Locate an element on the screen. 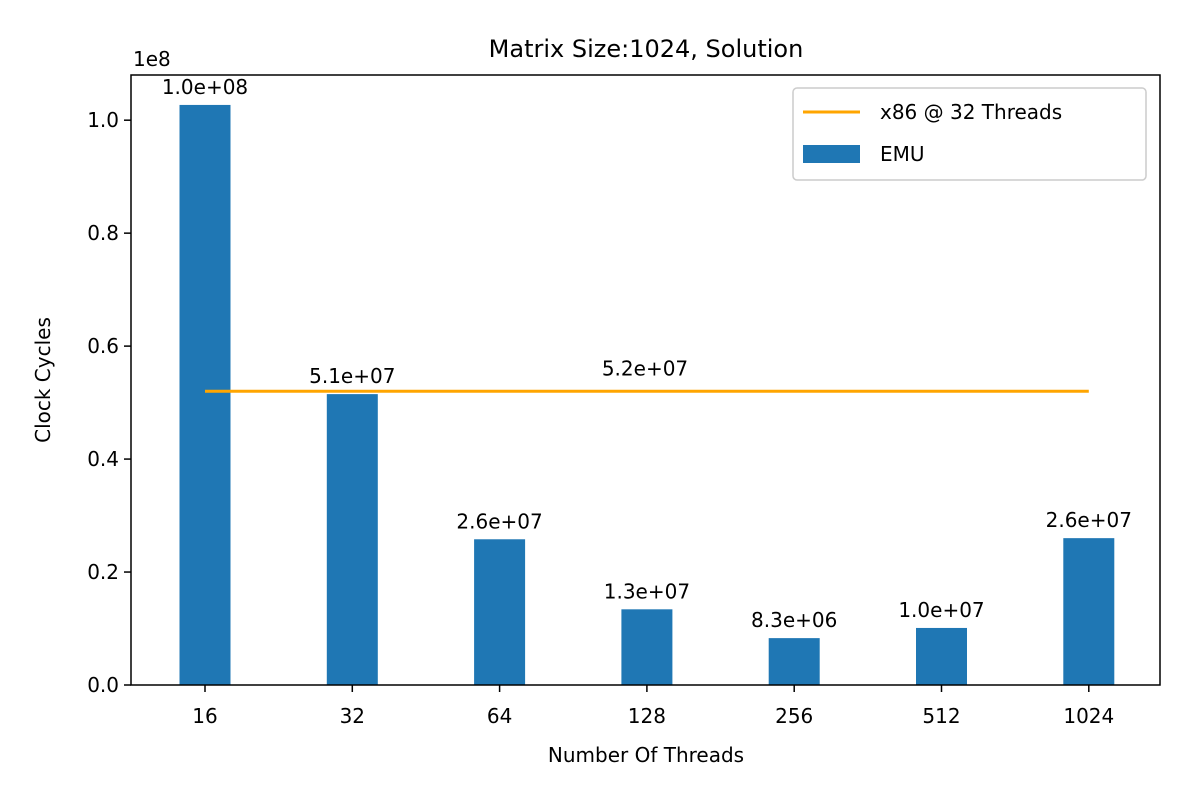 This screenshot has height=800, width=1200. legend-x86-label: x86 @ 32 Threads is located at coordinates (971, 112).